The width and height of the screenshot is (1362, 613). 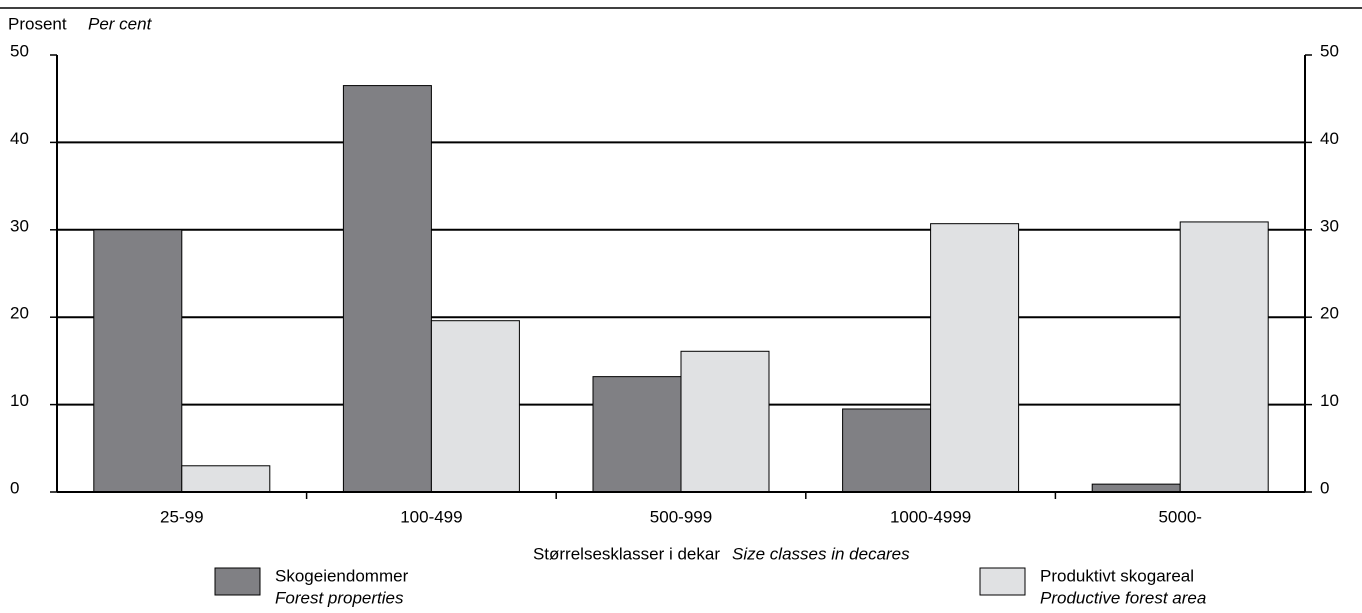 What do you see at coordinates (19, 50) in the screenshot?
I see `y-tick-label: 50` at bounding box center [19, 50].